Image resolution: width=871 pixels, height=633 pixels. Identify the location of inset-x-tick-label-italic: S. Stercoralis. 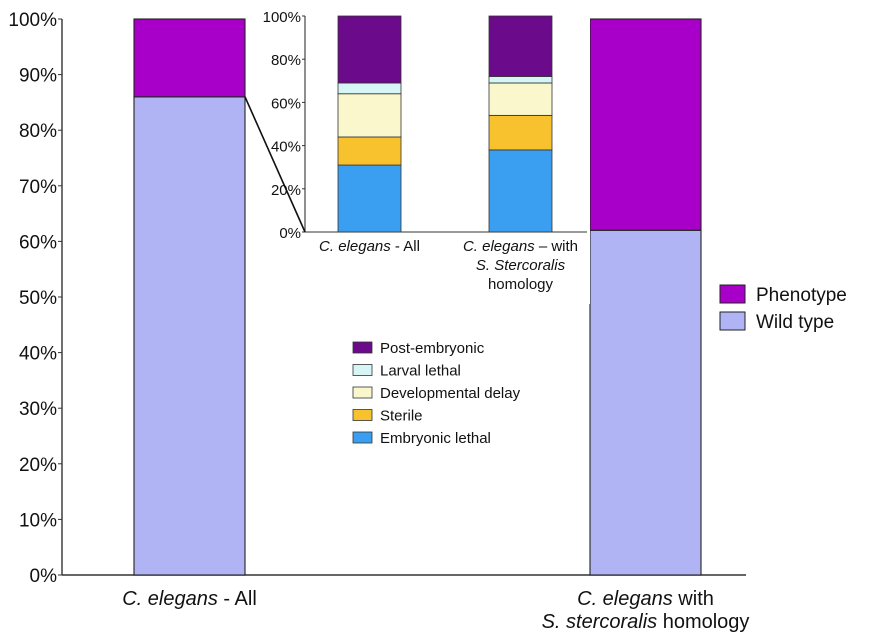
(521, 265).